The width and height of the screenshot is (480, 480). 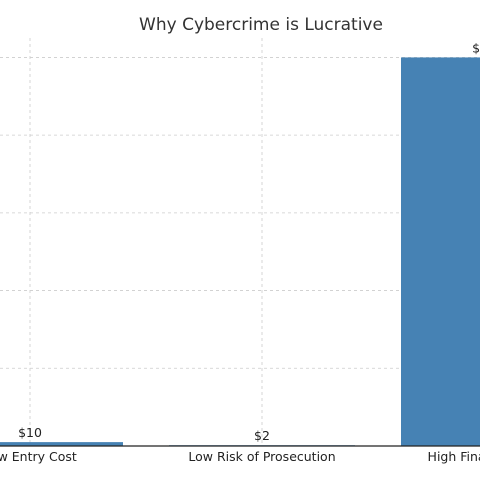 What do you see at coordinates (262, 435) in the screenshot?
I see `data-label-2: $2` at bounding box center [262, 435].